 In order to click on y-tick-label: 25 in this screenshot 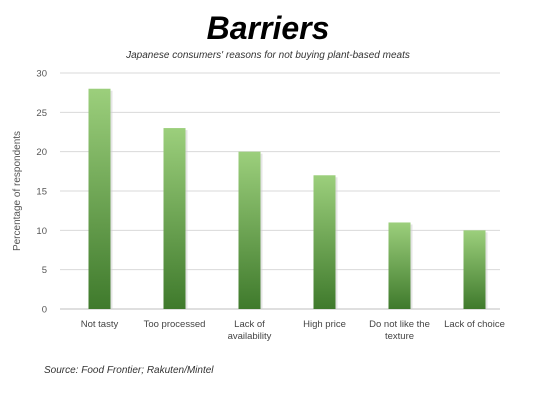, I will do `click(41, 113)`.